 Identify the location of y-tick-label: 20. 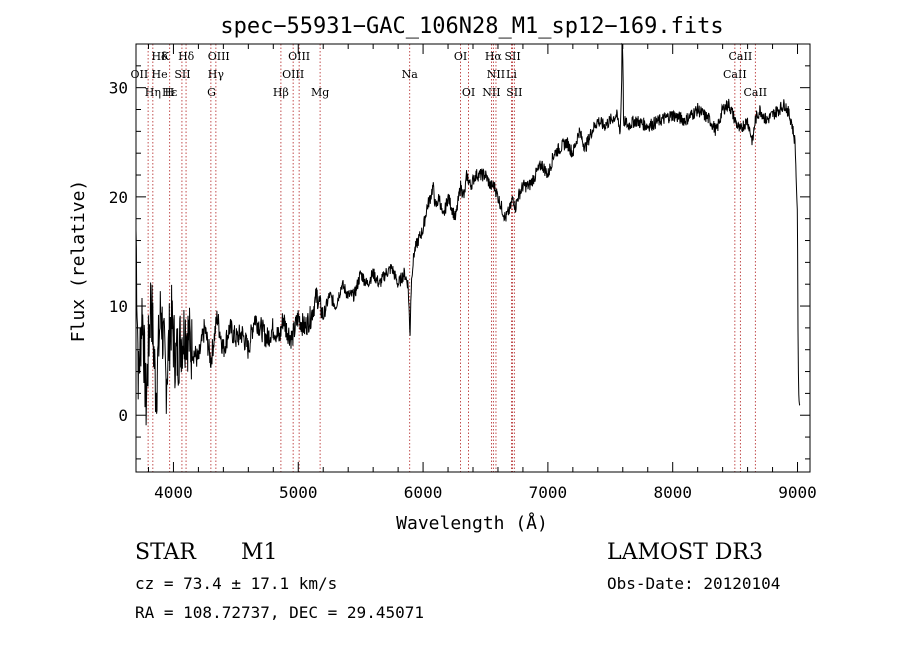
(118, 197).